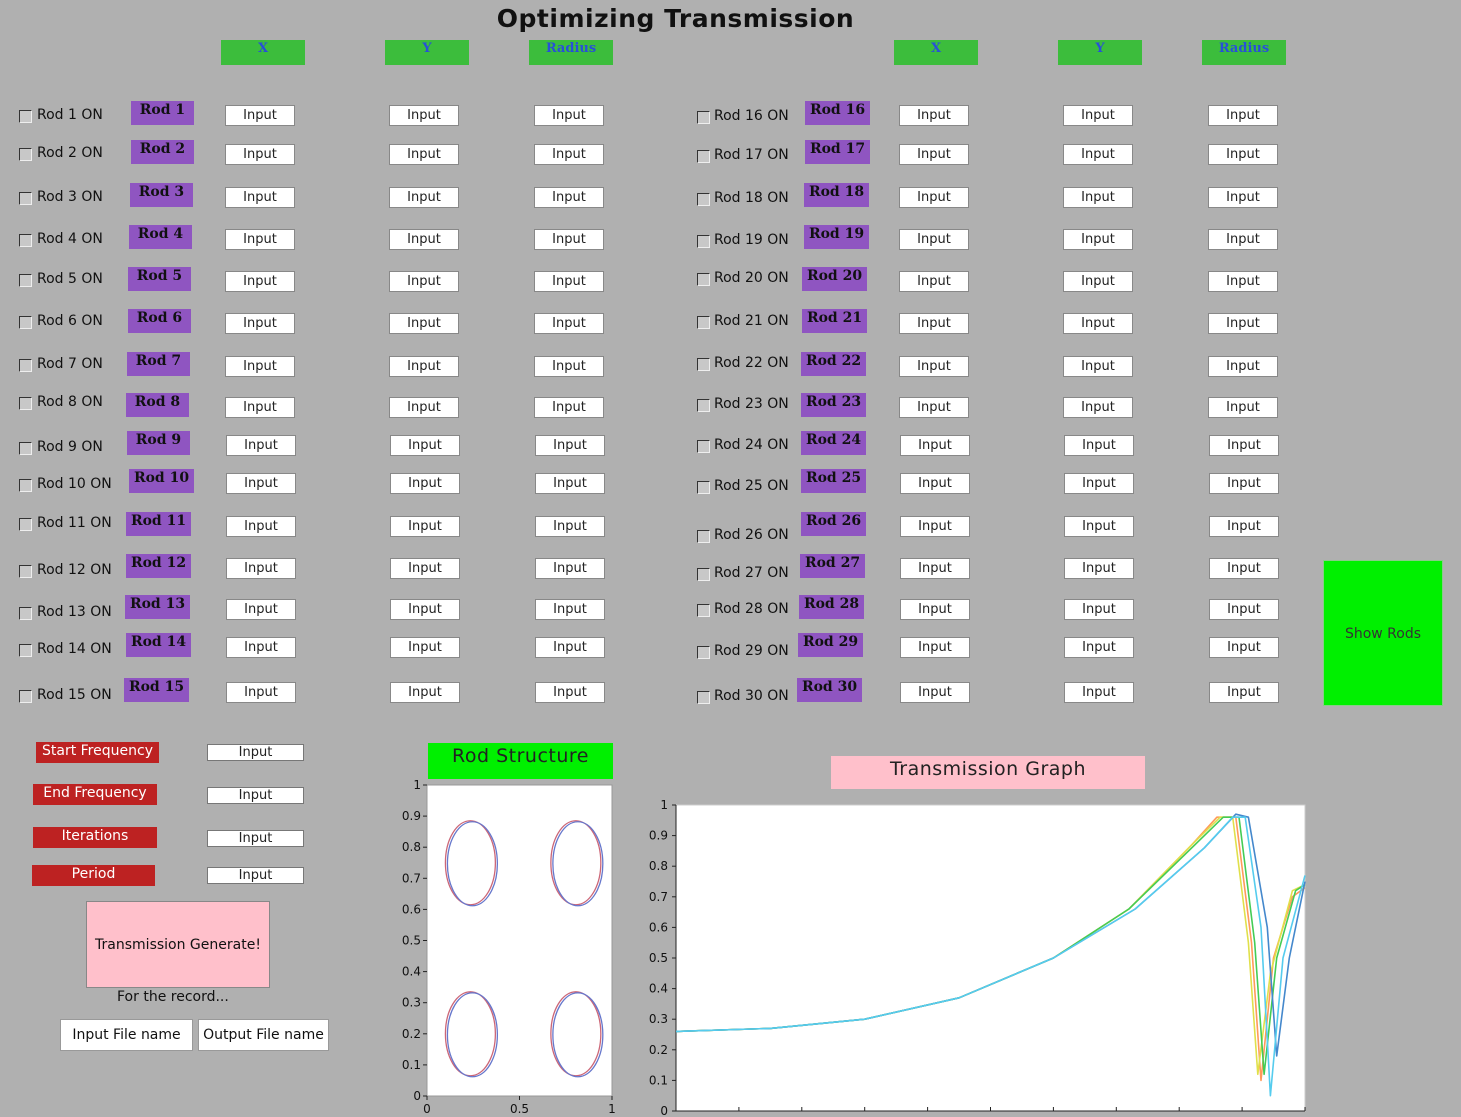 This screenshot has width=1461, height=1117. What do you see at coordinates (570, 647) in the screenshot?
I see `rod-14-radius-input: Input` at bounding box center [570, 647].